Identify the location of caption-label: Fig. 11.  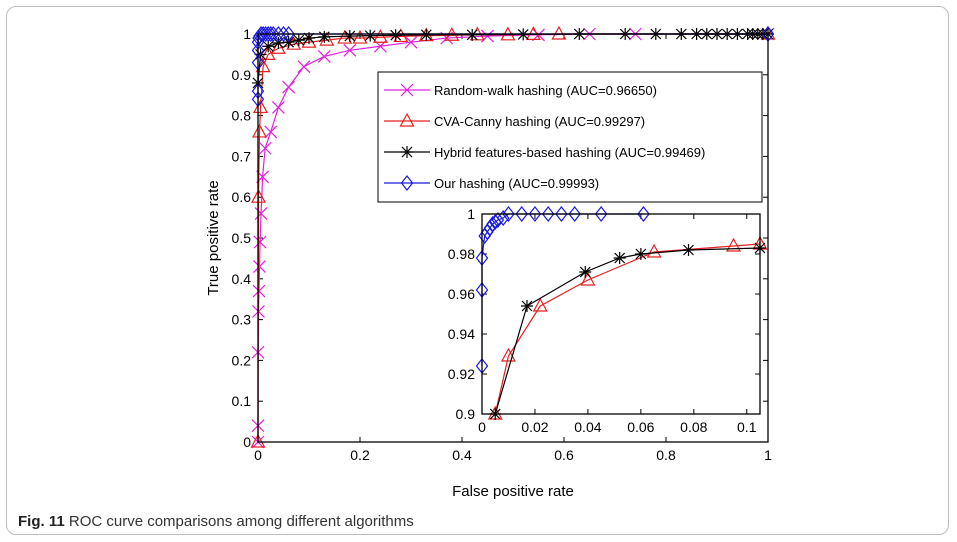
(41, 521).